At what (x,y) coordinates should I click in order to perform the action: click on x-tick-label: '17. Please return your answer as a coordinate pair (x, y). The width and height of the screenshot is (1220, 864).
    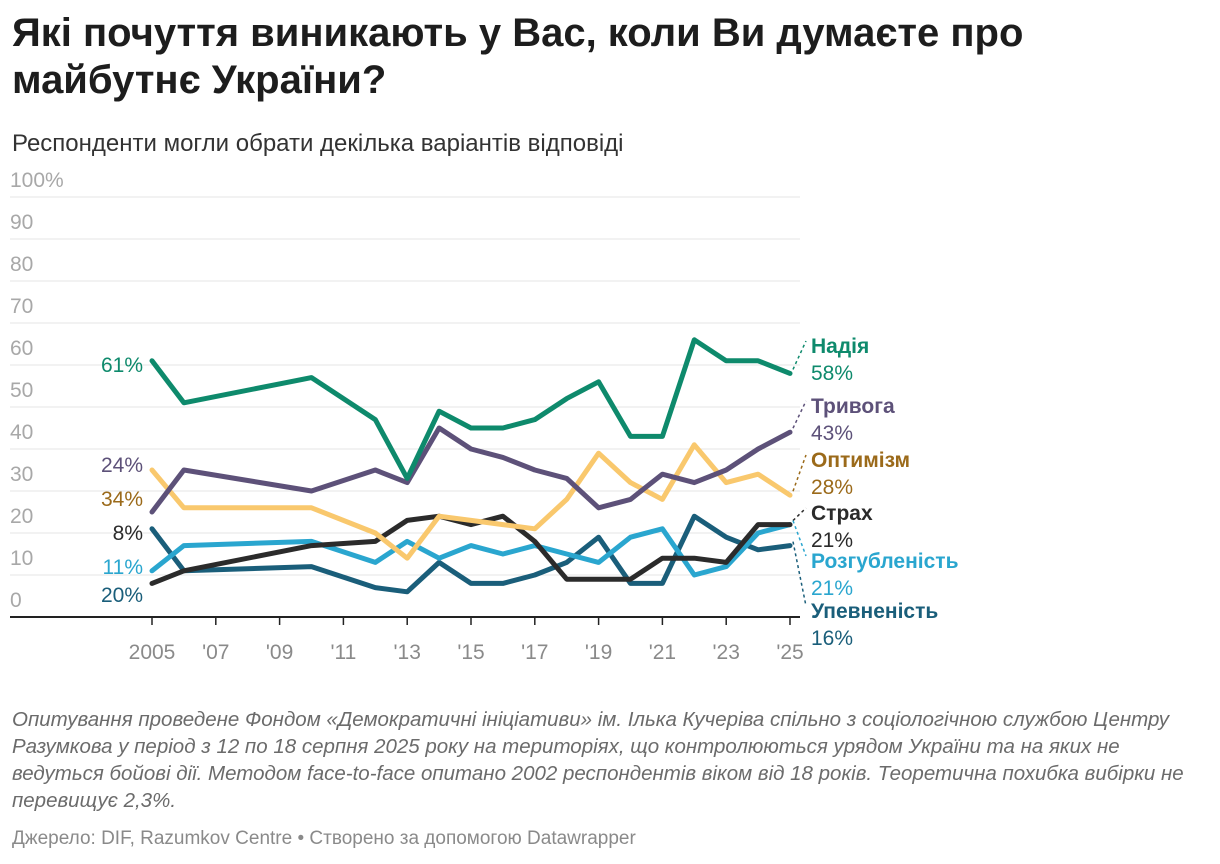
    Looking at the image, I should click on (534, 652).